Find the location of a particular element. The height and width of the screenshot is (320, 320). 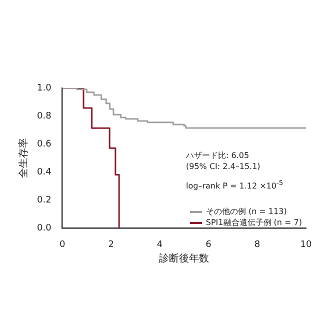

x-tick-label: 2 is located at coordinates (111, 245).